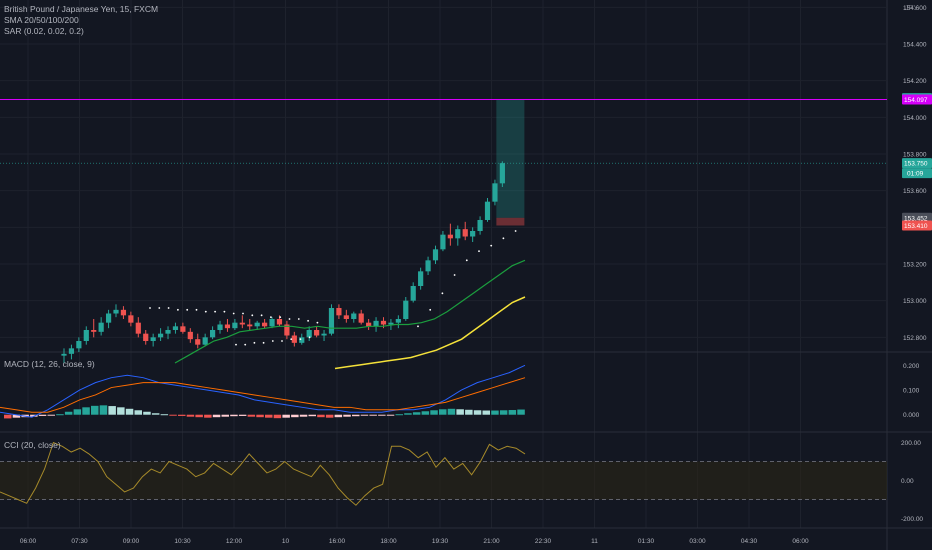  I want to click on time-tick-label: 18:00, so click(388, 541).